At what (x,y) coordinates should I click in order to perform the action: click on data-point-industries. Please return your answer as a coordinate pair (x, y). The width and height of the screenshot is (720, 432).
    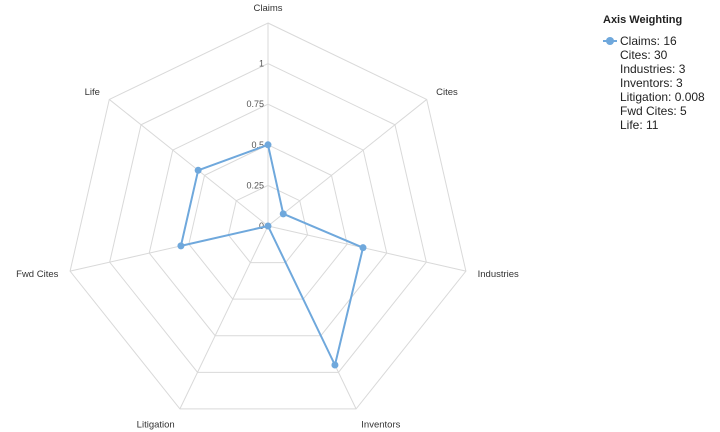
    Looking at the image, I should click on (363, 248).